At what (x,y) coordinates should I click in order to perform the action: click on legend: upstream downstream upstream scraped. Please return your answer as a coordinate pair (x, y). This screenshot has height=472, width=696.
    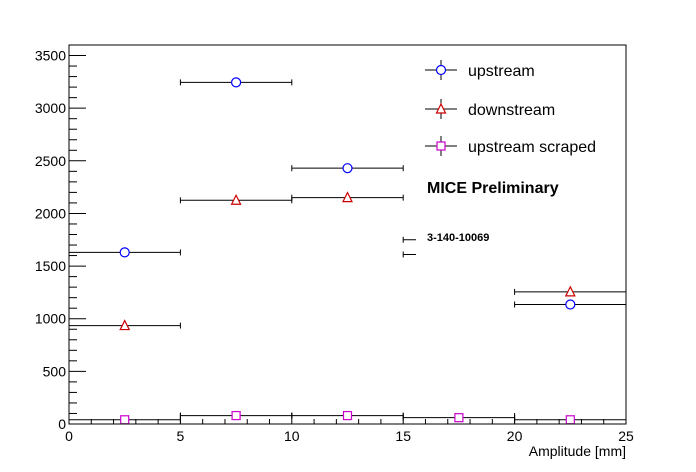
    Looking at the image, I should click on (510, 108).